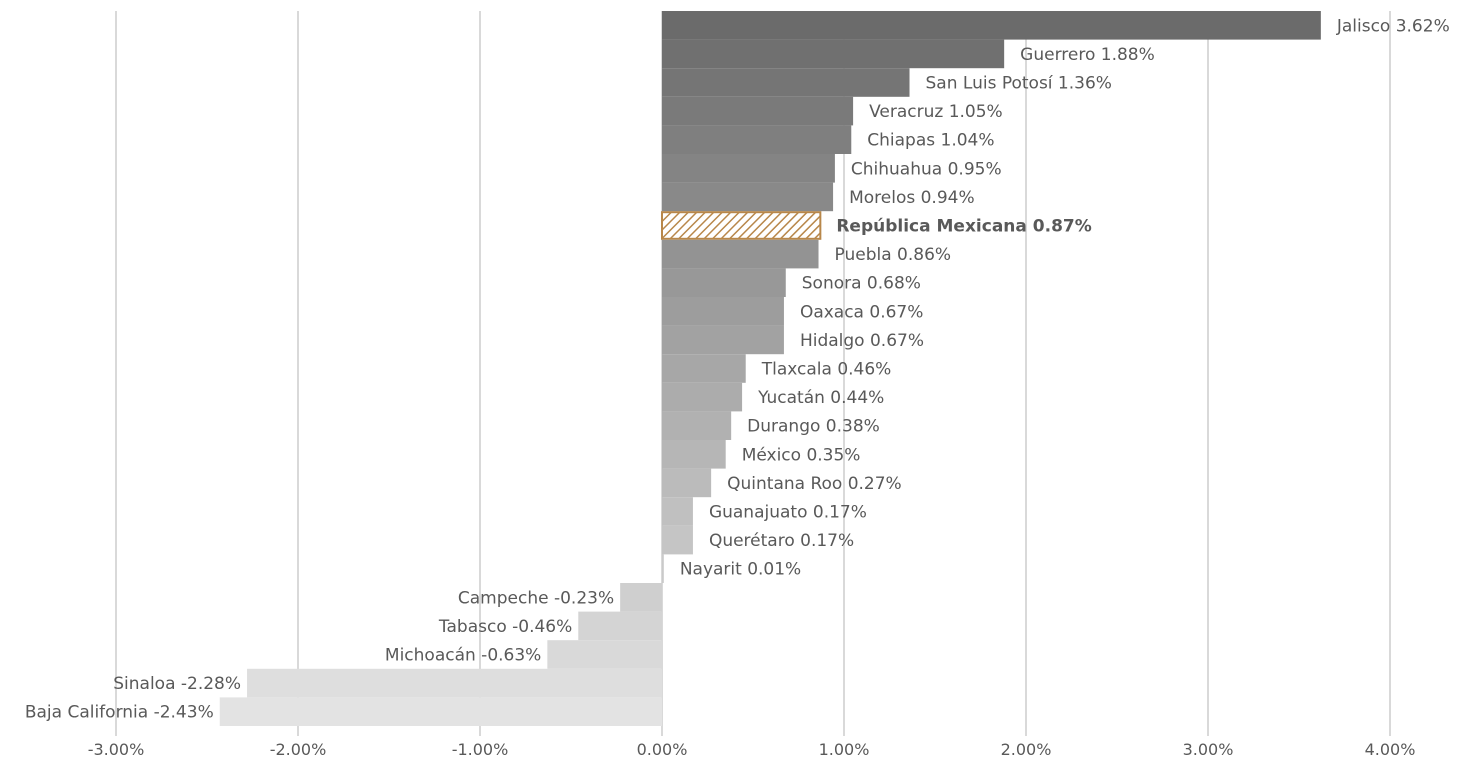 This screenshot has width=1460, height=762. I want to click on bar-label: Chiapas 1.04%, so click(930, 141).